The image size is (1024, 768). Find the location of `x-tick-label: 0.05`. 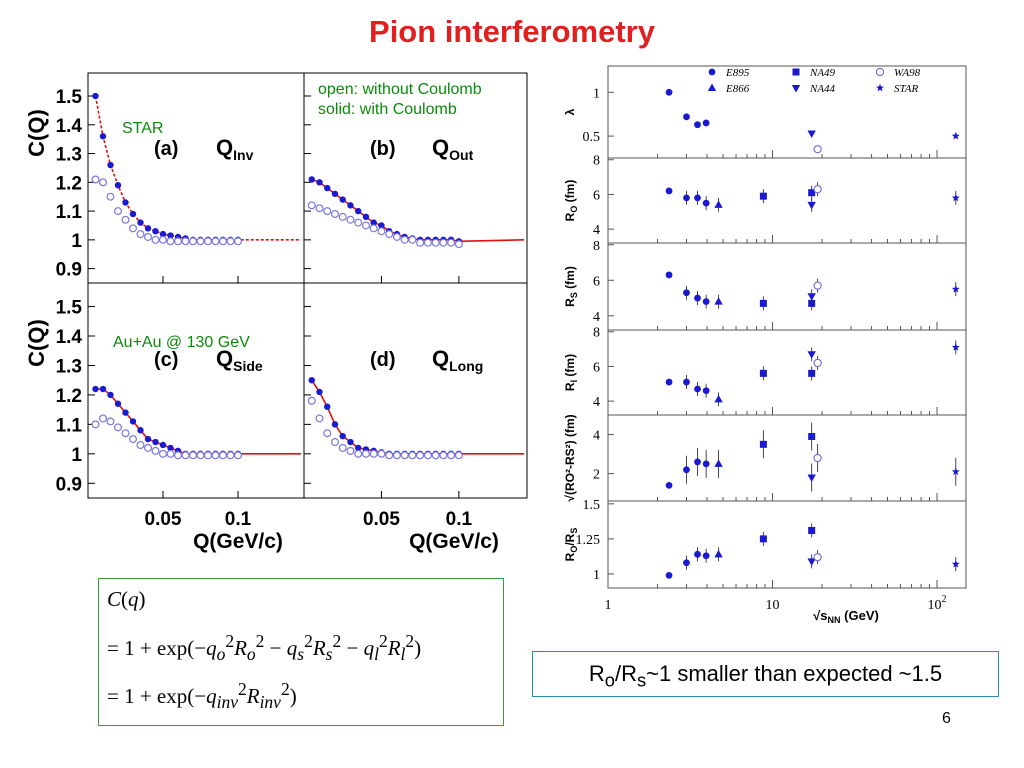

x-tick-label: 0.05 is located at coordinates (163, 519).